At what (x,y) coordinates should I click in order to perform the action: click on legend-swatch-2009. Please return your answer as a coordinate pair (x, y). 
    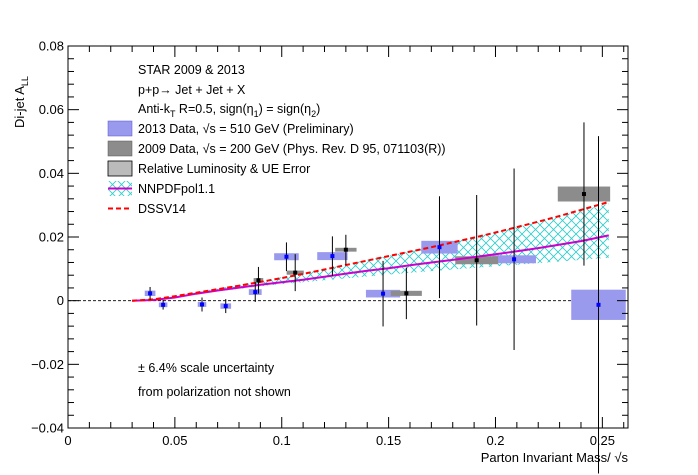
    Looking at the image, I should click on (120, 148).